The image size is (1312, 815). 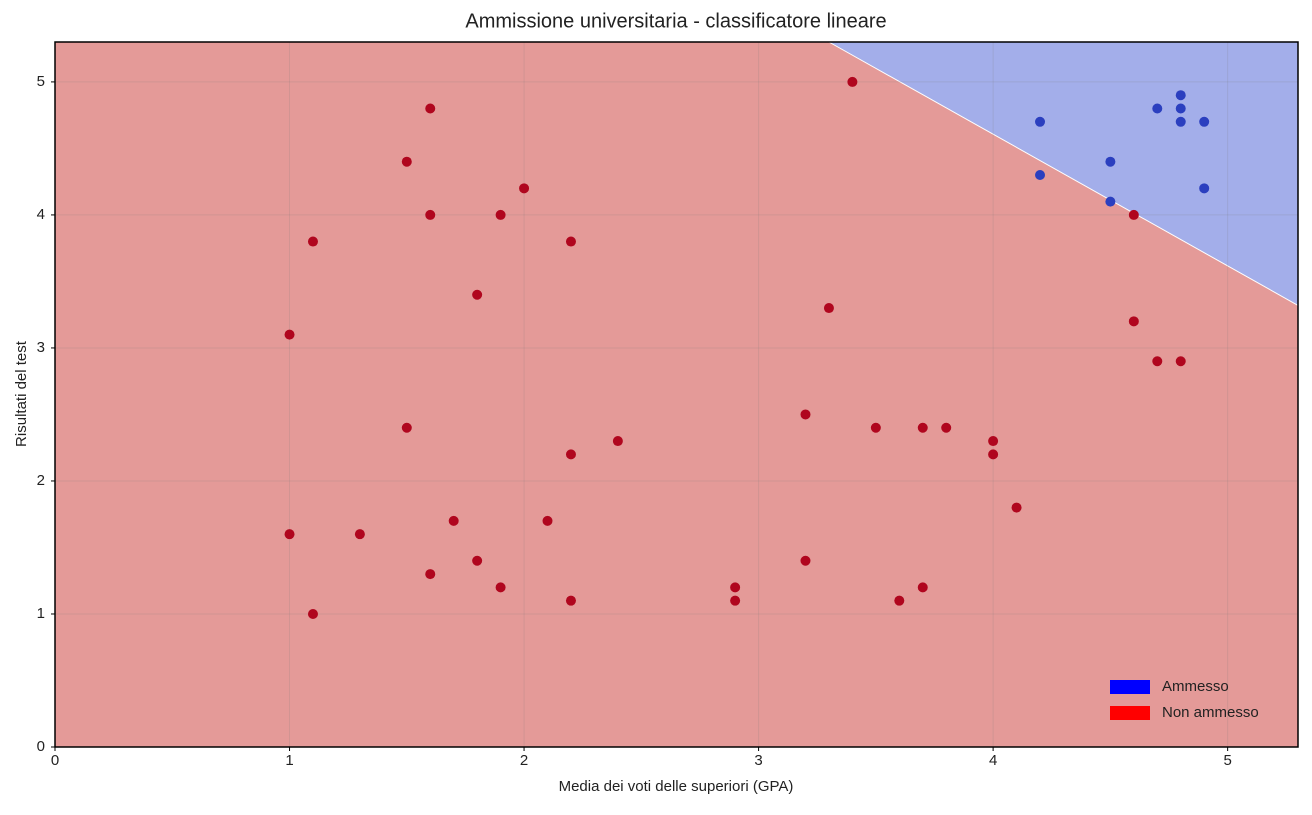 What do you see at coordinates (41, 613) in the screenshot?
I see `y-tick-label: 1` at bounding box center [41, 613].